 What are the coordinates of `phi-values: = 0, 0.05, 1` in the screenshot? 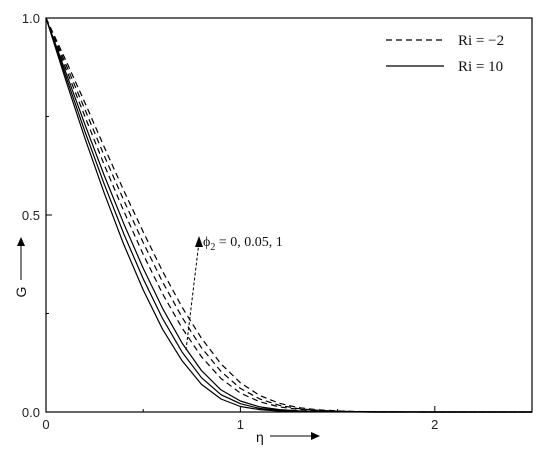 It's located at (248, 242).